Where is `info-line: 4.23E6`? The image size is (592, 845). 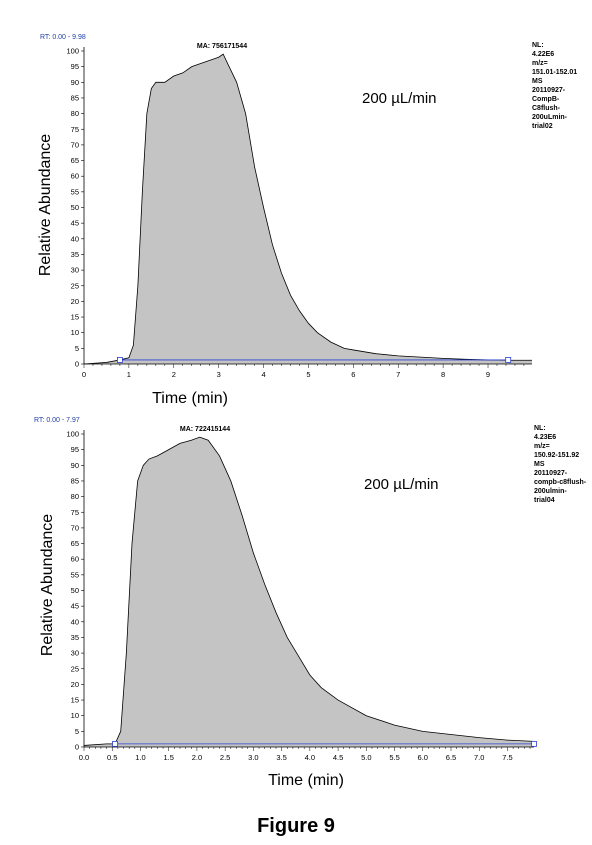
info-line: 4.23E6 is located at coordinates (545, 437).